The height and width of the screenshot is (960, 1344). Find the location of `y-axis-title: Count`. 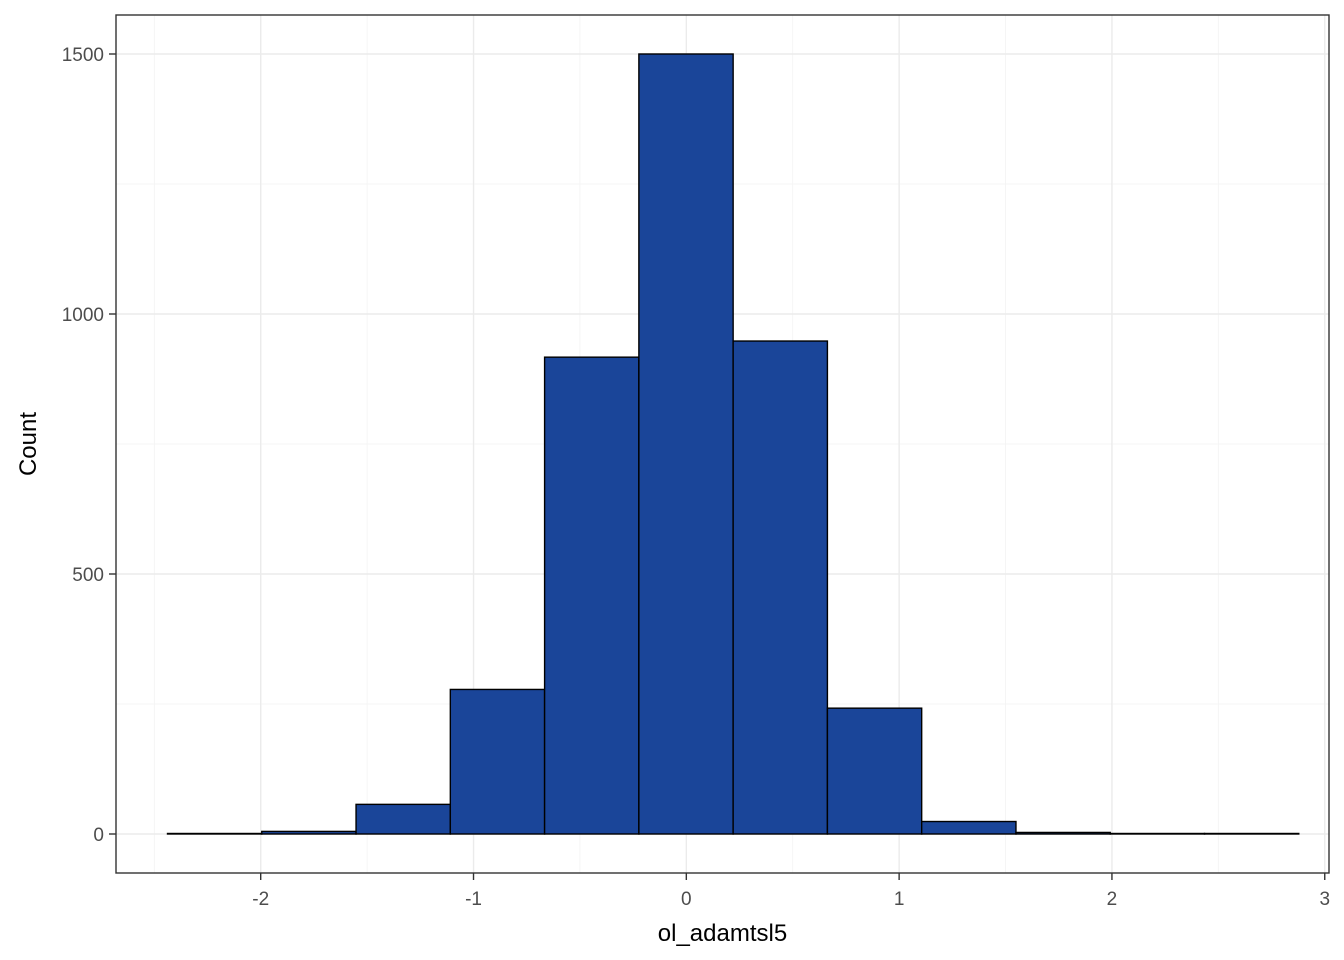

y-axis-title: Count is located at coordinates (28, 444).